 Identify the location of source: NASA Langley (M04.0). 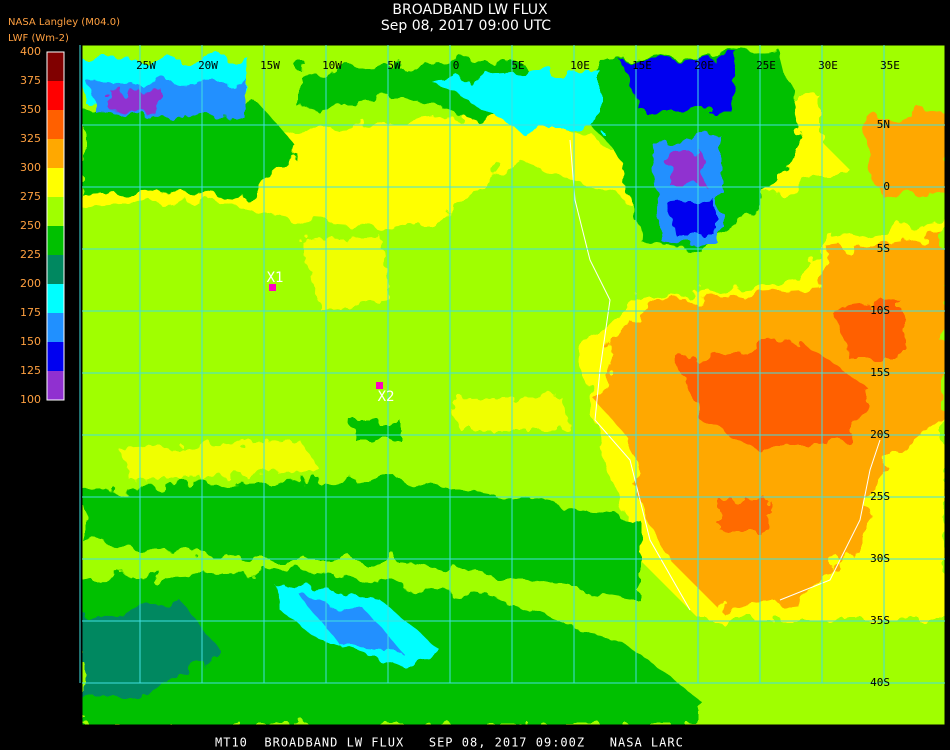
(64, 22).